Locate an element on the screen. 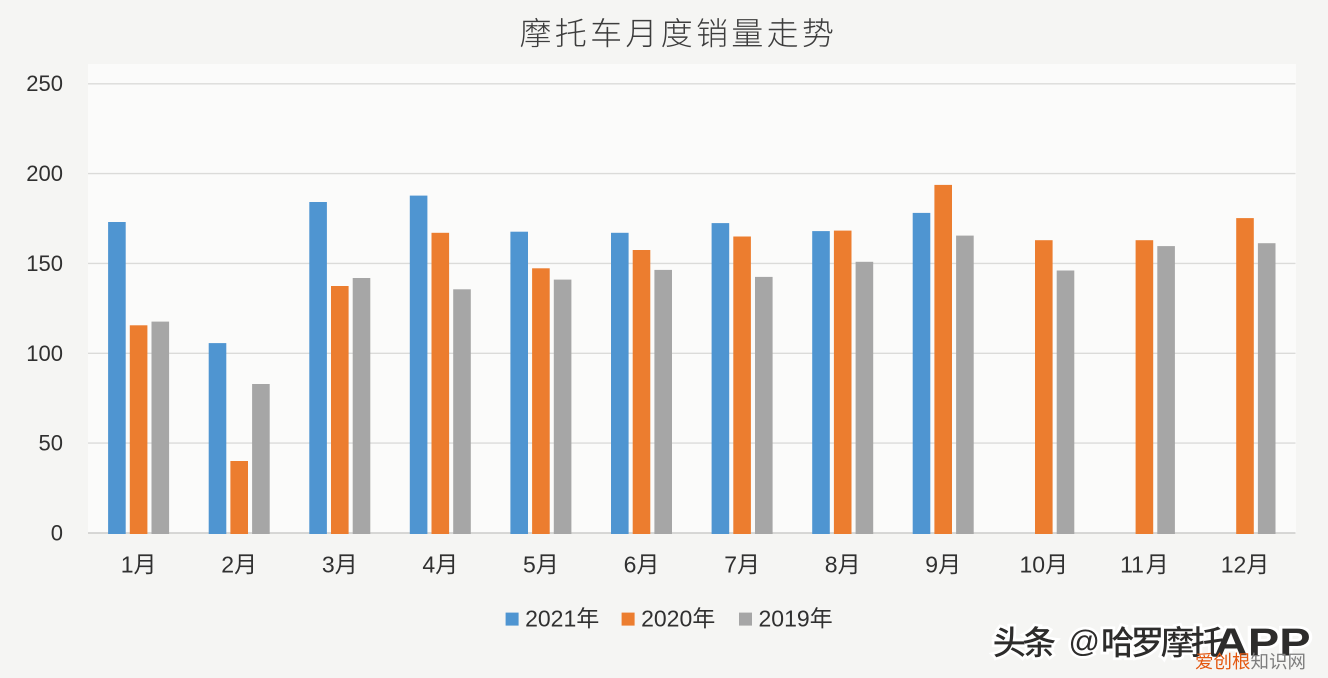  svg-text: 250 is located at coordinates (44, 83).